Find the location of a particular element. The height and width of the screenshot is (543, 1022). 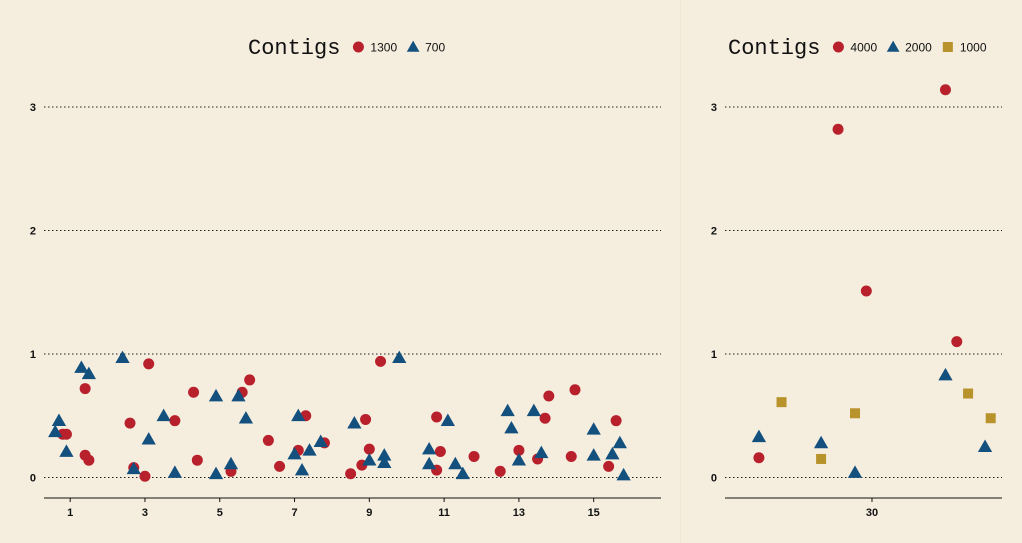

x-tick-label-5: 5 is located at coordinates (220, 513).